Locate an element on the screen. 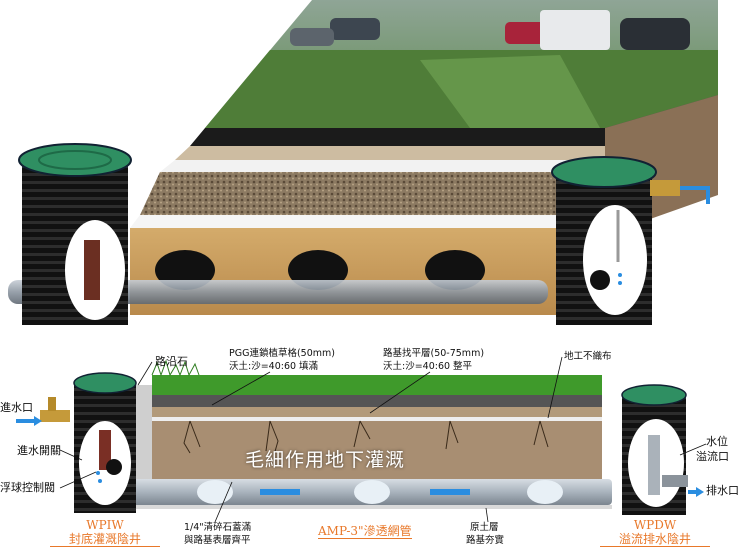 This screenshot has height=553, width=746. pipe-caption: AMP-3"滲透網管 is located at coordinates (365, 531).